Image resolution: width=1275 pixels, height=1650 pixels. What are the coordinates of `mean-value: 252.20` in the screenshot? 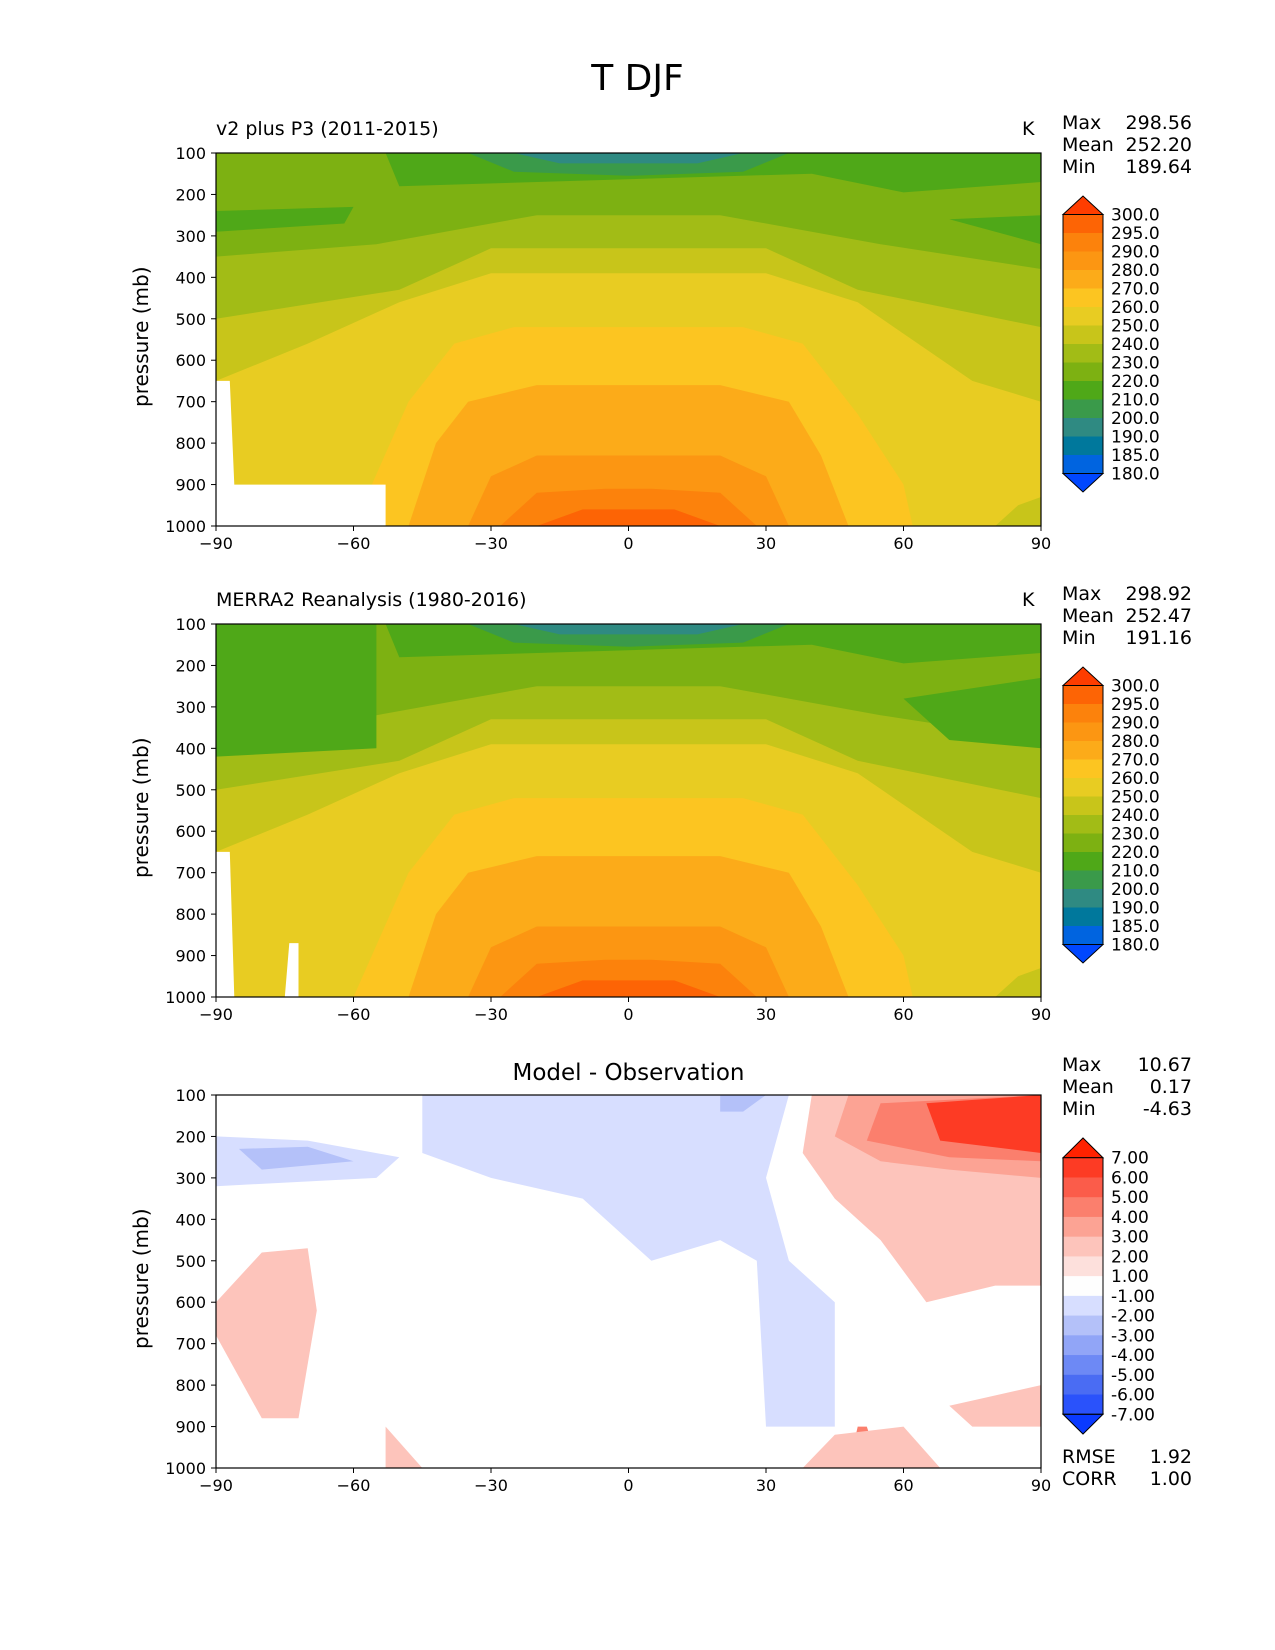 It's located at (1158, 145).